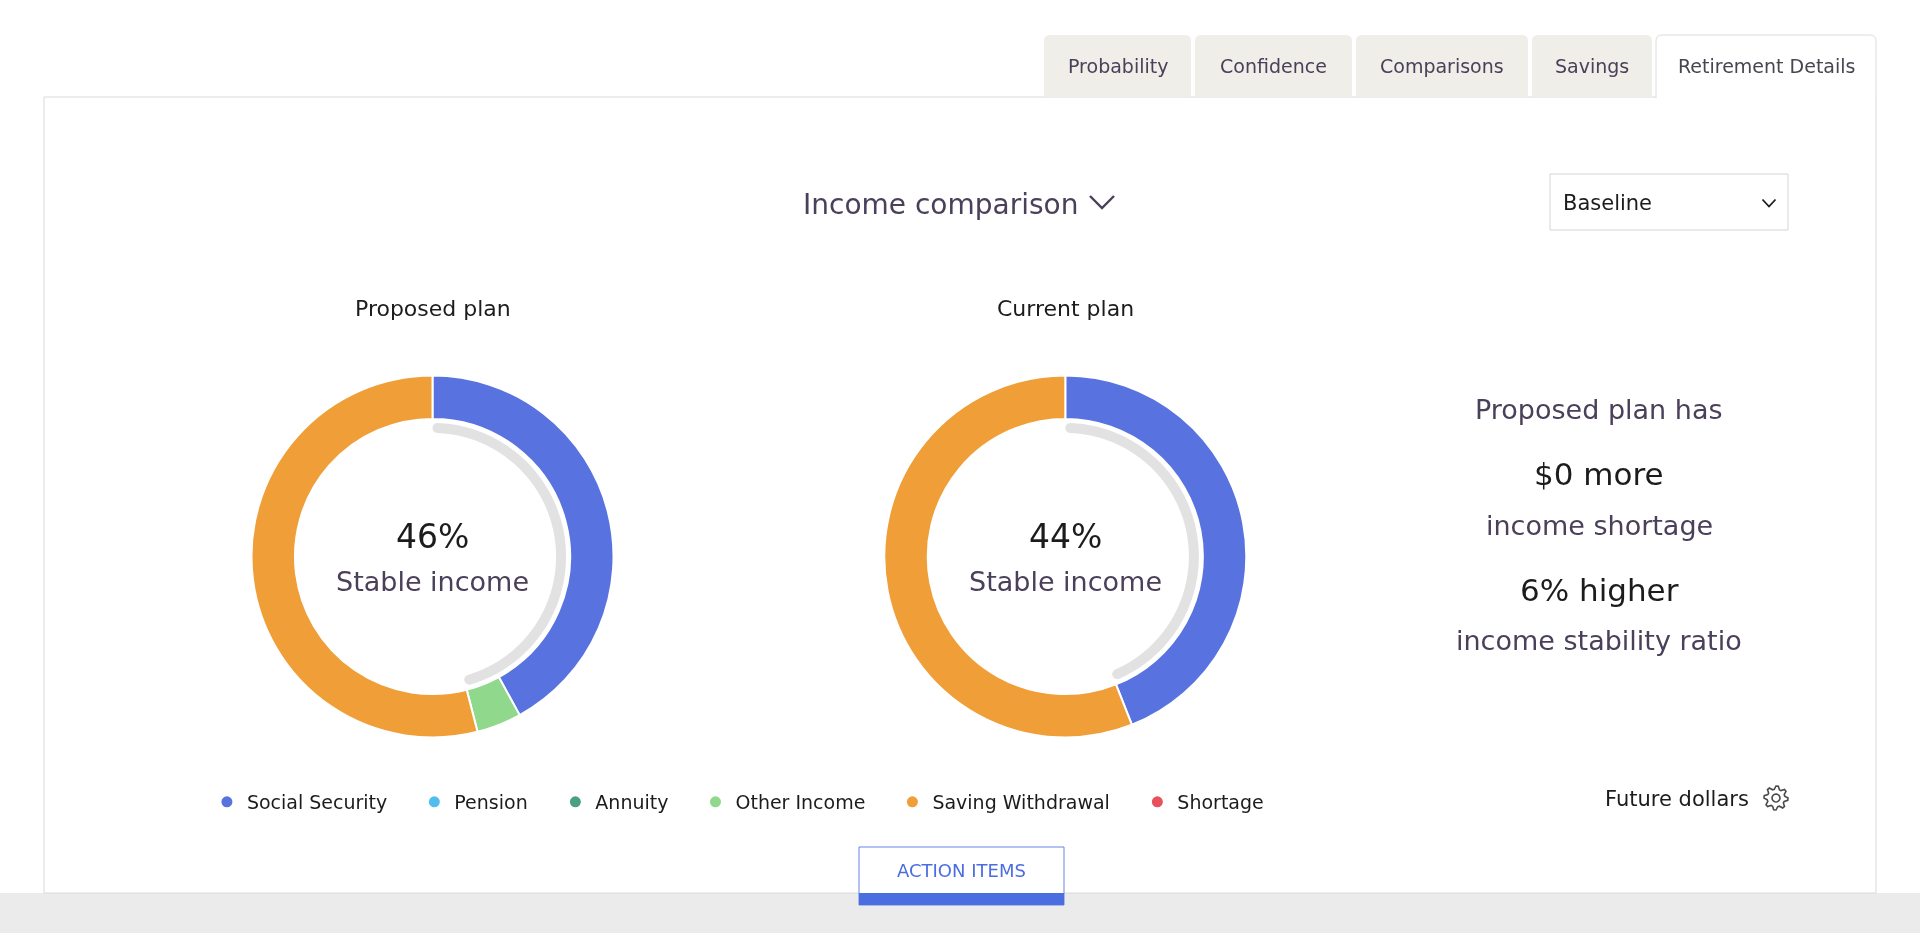  Describe the element at coordinates (1677, 799) in the screenshot. I see `text: Future dollars` at that location.